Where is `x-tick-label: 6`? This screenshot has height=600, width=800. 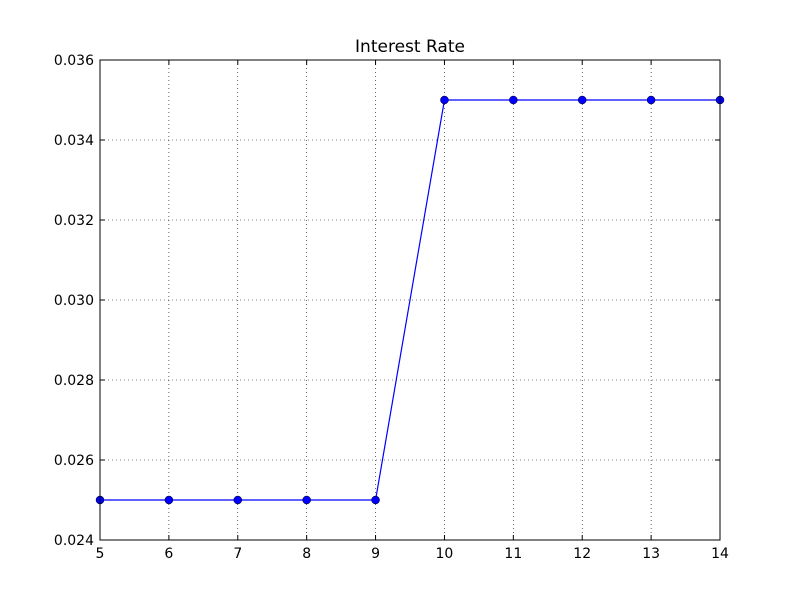
x-tick-label: 6 is located at coordinates (168, 554).